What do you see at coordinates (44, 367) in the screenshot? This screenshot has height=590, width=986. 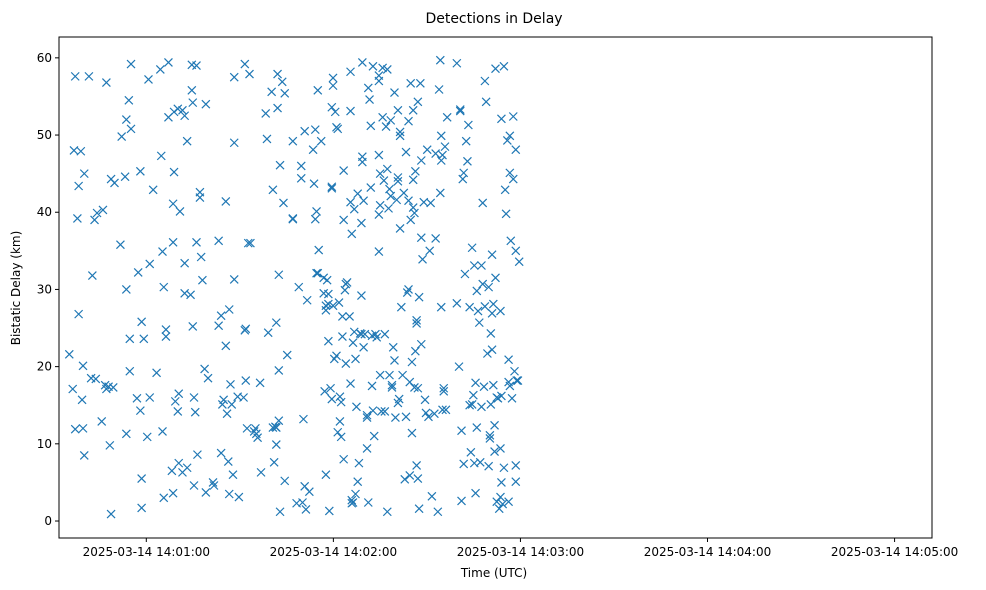 I see `y-tick-label: 20` at bounding box center [44, 367].